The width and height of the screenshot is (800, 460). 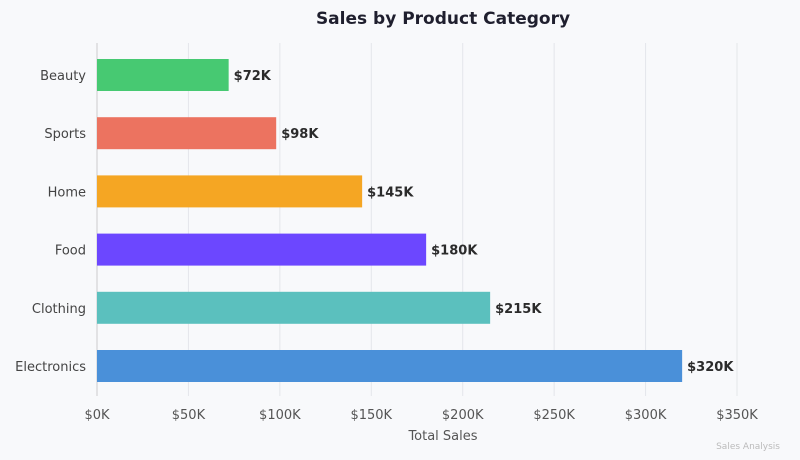 What do you see at coordinates (554, 415) in the screenshot?
I see `x-tick-label: $250K` at bounding box center [554, 415].